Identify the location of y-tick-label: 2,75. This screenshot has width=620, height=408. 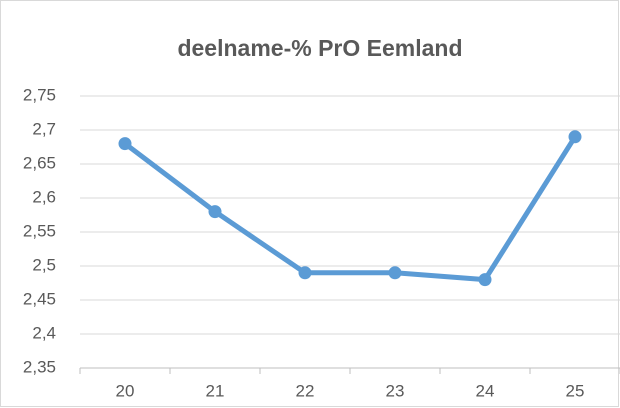
(39, 94).